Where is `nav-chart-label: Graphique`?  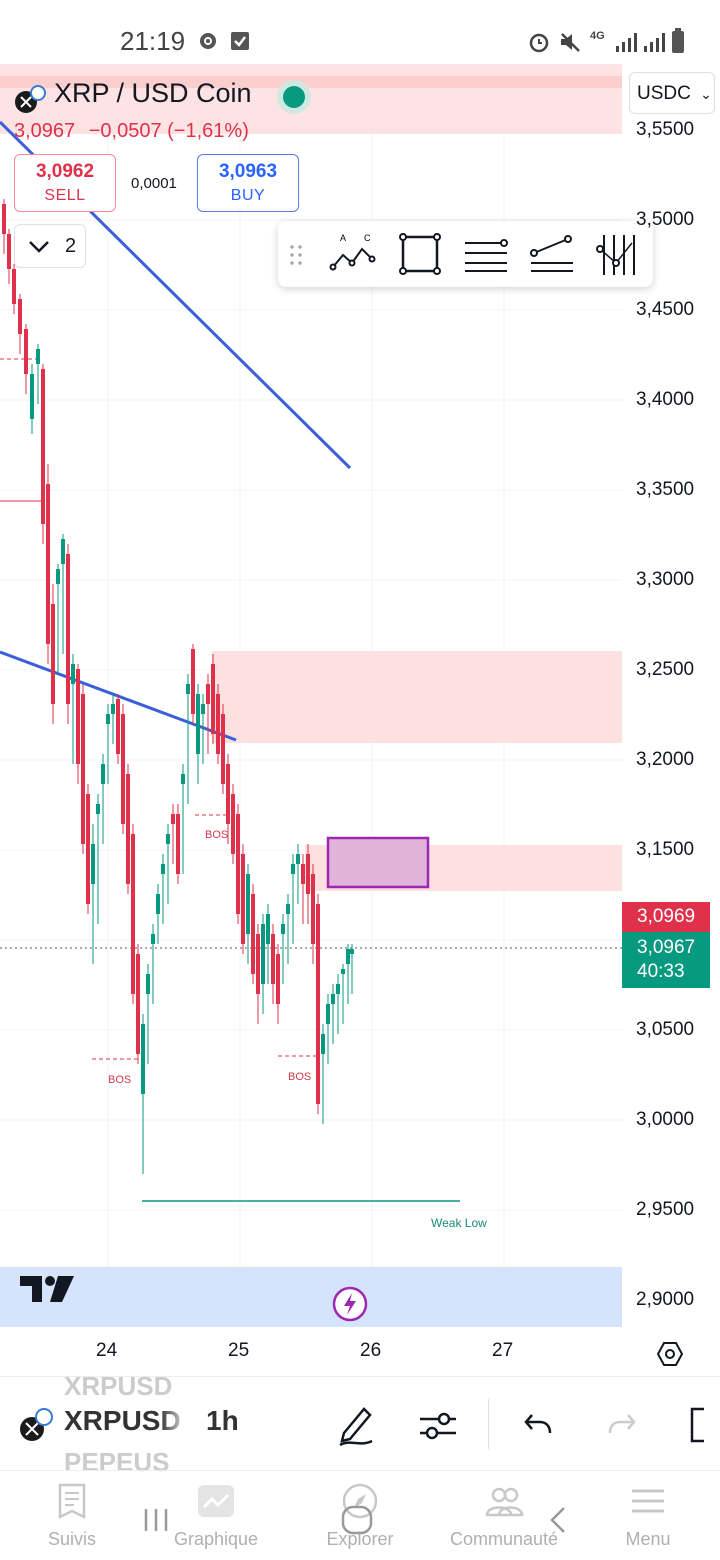
nav-chart-label: Graphique is located at coordinates (216, 1539).